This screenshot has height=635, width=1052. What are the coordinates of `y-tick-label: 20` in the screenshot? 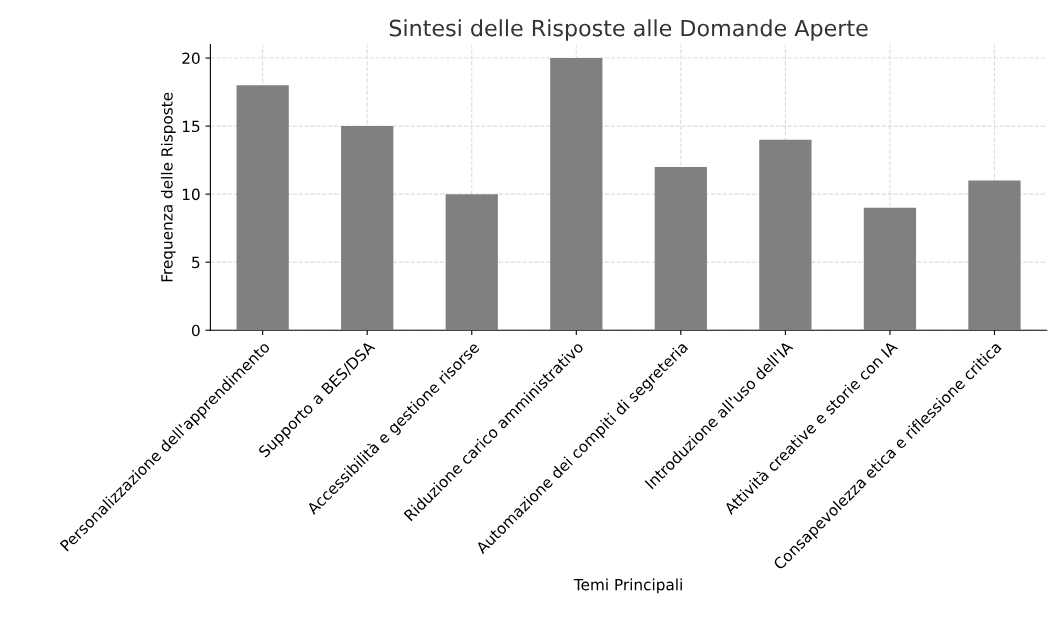 It's located at (191, 58).